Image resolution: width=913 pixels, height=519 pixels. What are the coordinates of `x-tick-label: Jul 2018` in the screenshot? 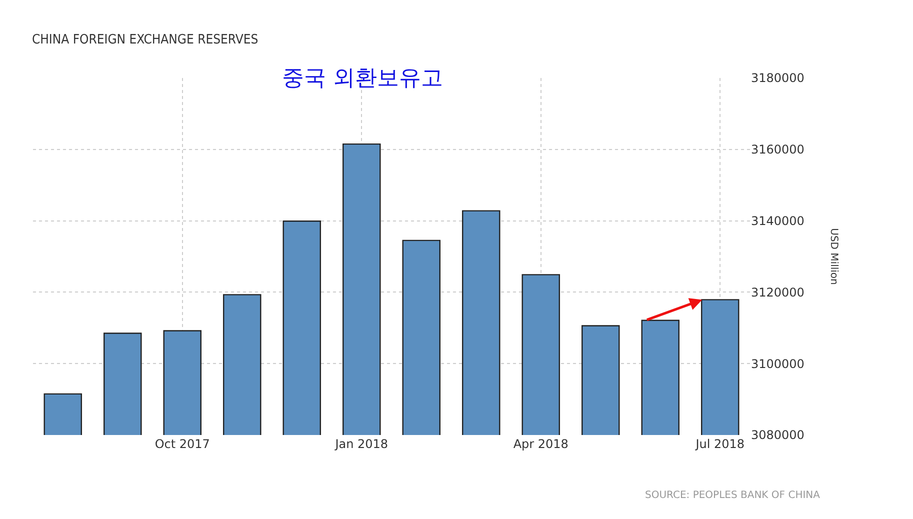 It's located at (719, 444).